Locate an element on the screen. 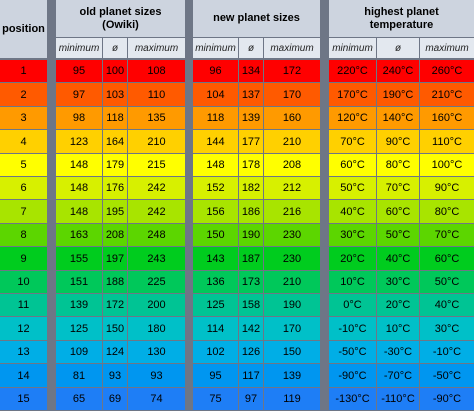  new-value-cell: 148 is located at coordinates (215, 165).